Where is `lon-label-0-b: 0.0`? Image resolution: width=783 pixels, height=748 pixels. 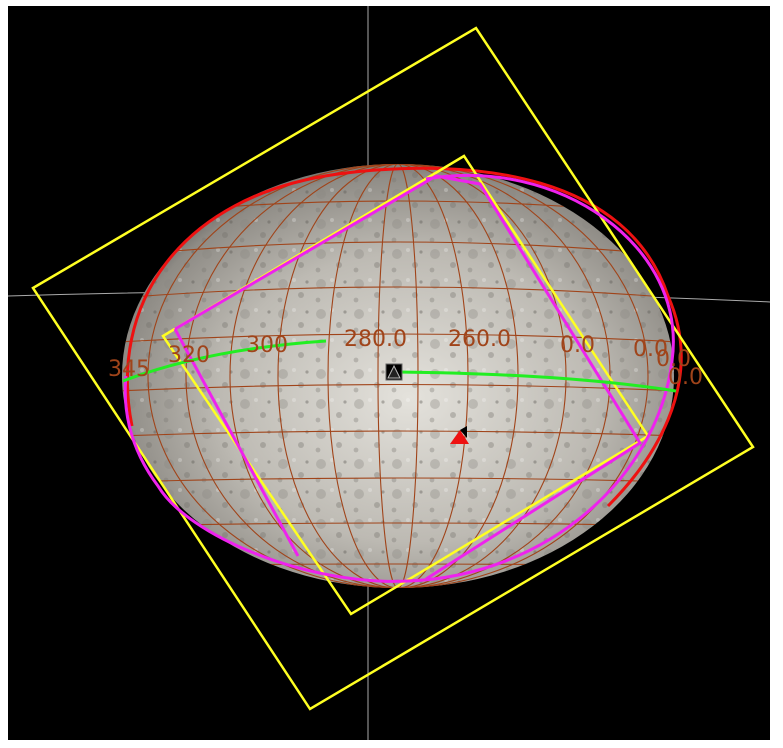
lon-label-0-b: 0.0 is located at coordinates (650, 349).